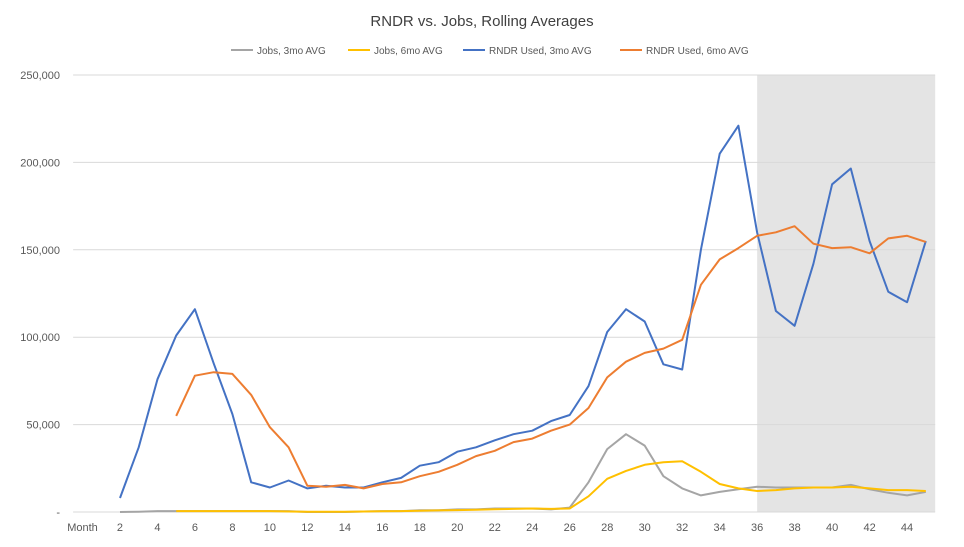 The width and height of the screenshot is (964, 547). I want to click on x-tick-label: 20, so click(457, 528).